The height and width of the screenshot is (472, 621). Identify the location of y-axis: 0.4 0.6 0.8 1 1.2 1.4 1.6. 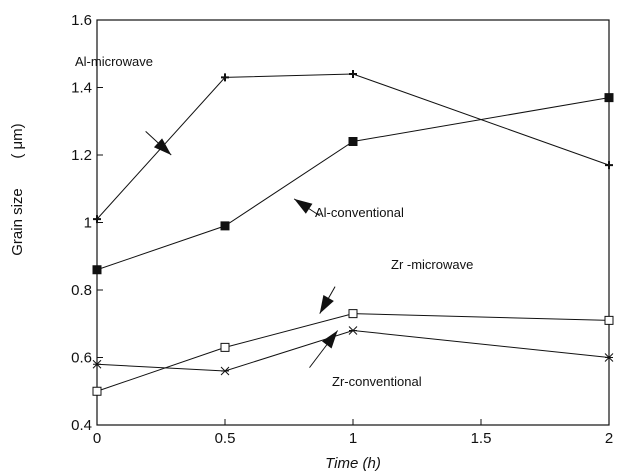
(87, 223).